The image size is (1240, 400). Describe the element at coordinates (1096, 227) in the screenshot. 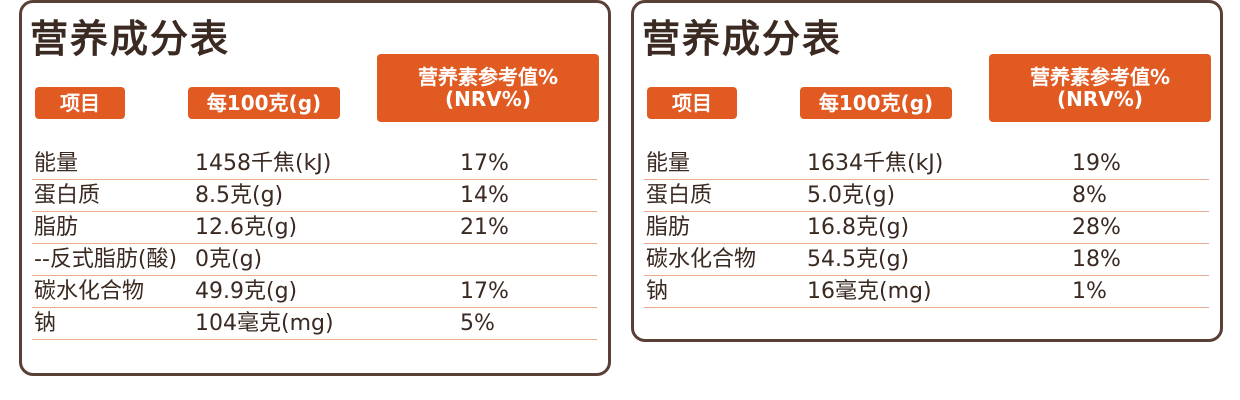

I see `nutrient-nrv: 28%` at that location.